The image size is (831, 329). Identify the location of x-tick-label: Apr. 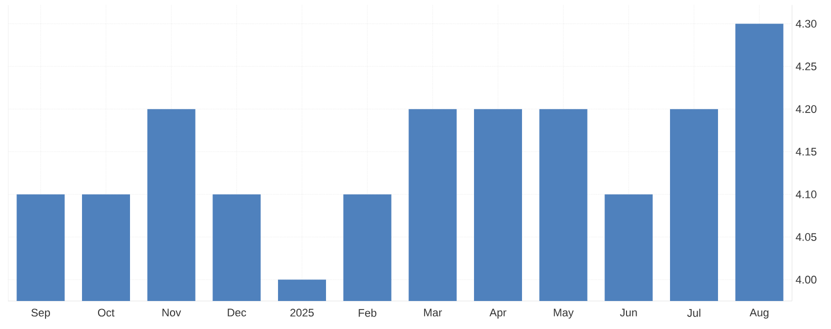
(498, 313).